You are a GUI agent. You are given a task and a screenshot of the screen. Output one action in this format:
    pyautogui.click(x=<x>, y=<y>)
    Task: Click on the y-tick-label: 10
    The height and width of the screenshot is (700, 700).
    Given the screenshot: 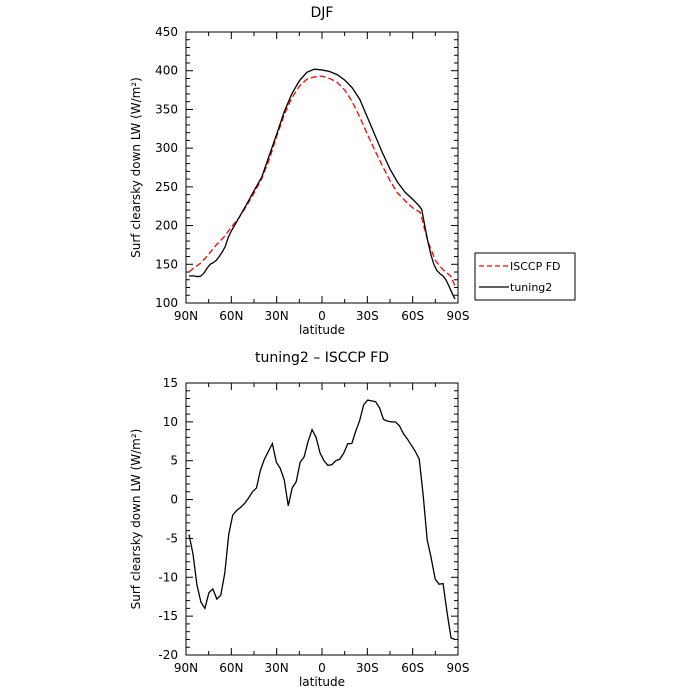 What is the action you would take?
    pyautogui.click(x=170, y=422)
    